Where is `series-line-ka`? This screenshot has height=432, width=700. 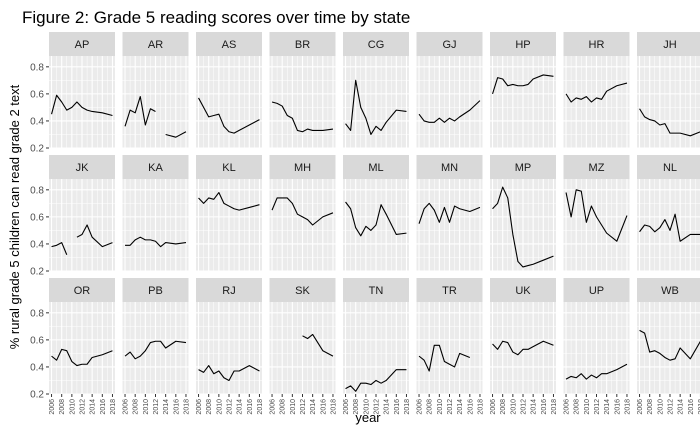 series-line-ka is located at coordinates (156, 242).